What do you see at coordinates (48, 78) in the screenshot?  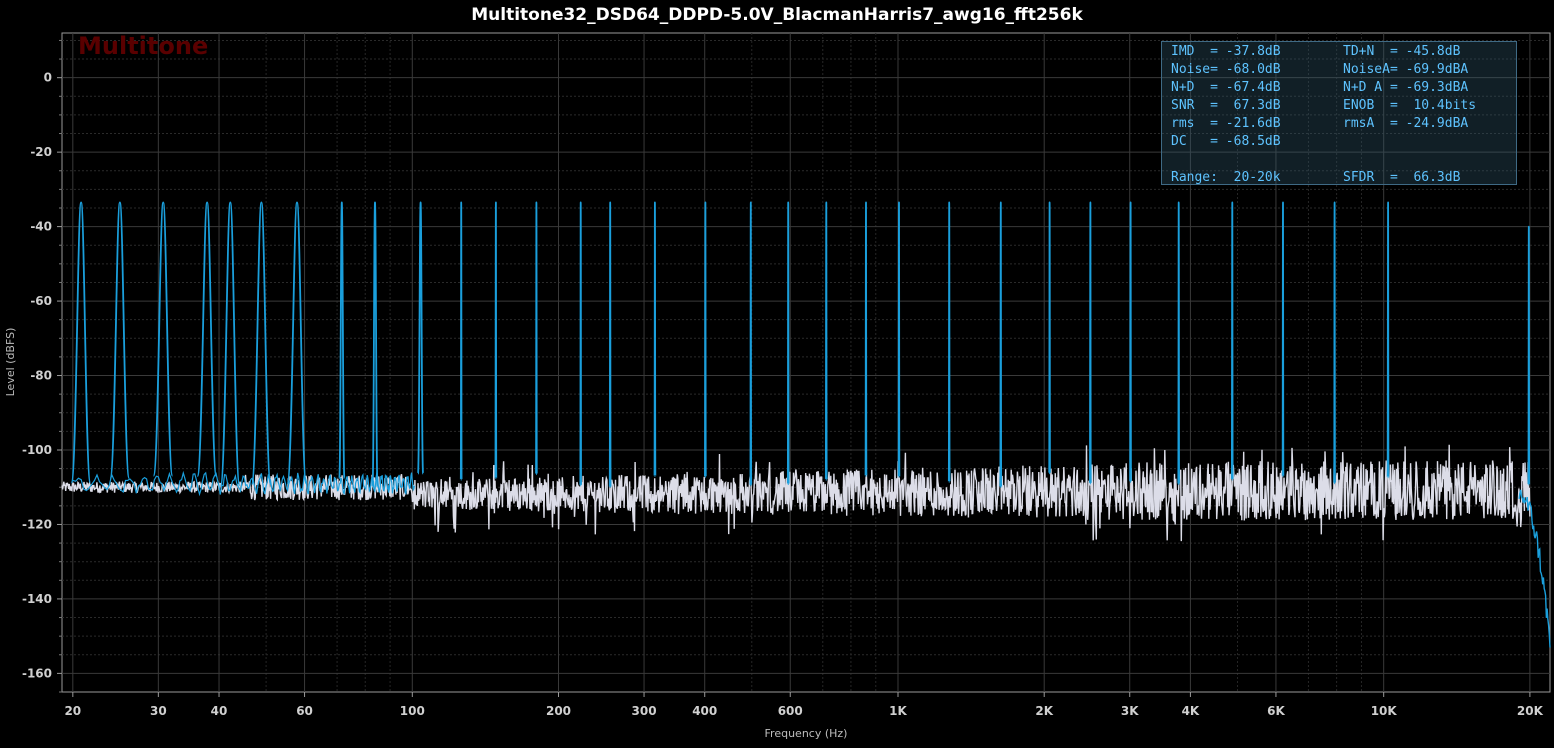 I see `y-tick-label: 0` at bounding box center [48, 78].